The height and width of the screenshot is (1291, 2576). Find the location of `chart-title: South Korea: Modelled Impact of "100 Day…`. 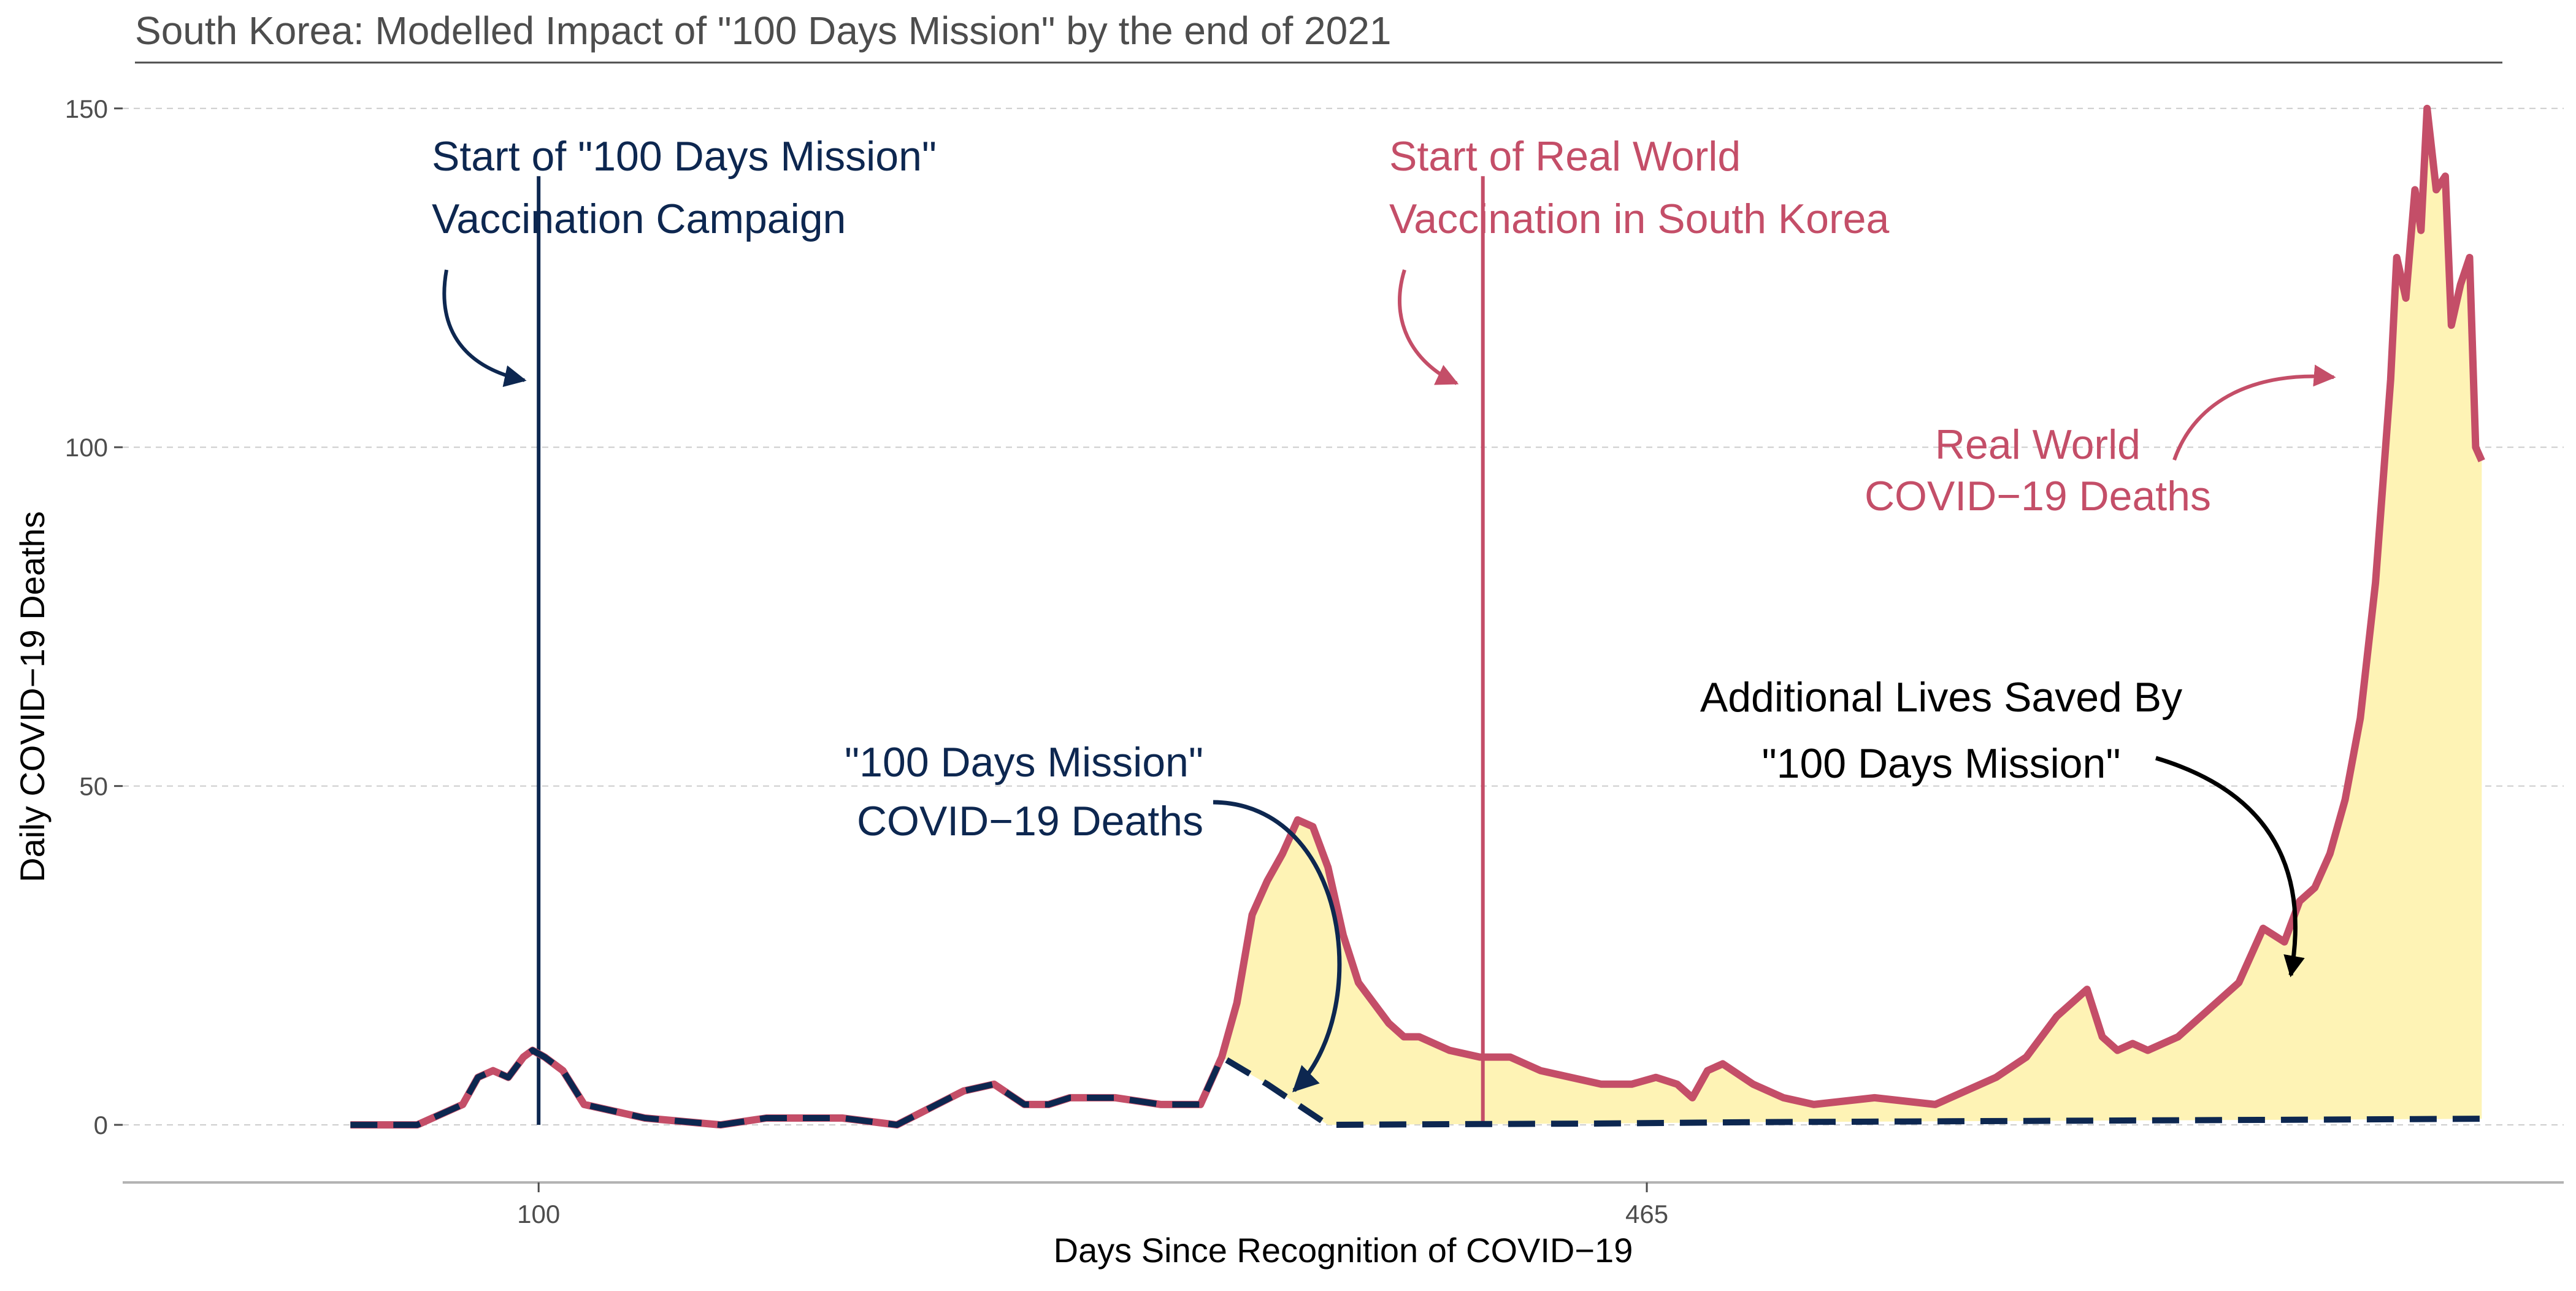

chart-title: South Korea: Modelled Impact of "100 Day… is located at coordinates (763, 31).